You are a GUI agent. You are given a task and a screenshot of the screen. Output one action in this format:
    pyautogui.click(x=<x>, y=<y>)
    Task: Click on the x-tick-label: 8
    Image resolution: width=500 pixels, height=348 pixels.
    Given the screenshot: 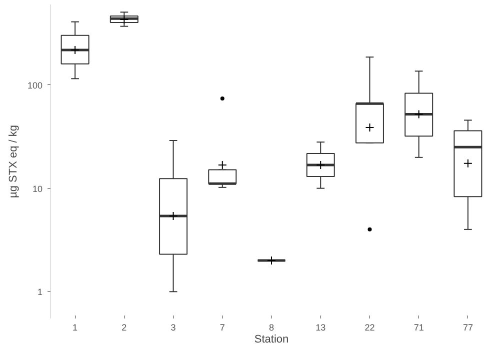 What is the action you would take?
    pyautogui.click(x=271, y=327)
    